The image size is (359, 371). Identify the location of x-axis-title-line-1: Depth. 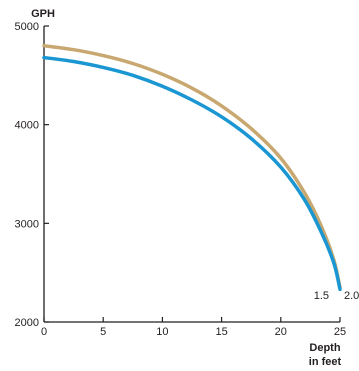
(324, 348).